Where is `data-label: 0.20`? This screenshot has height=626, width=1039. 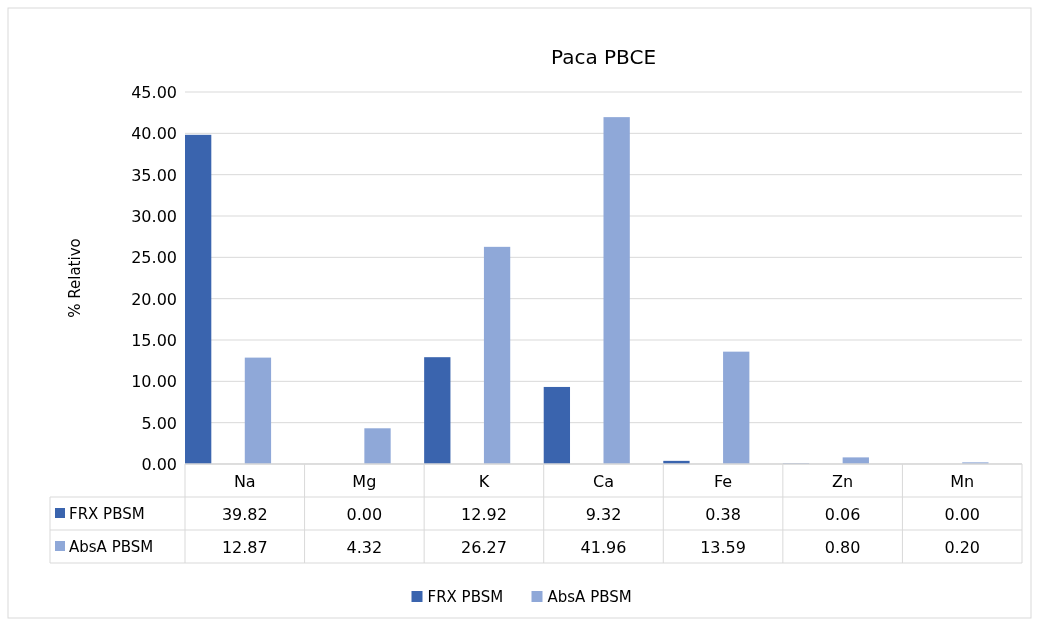
data-label: 0.20 is located at coordinates (962, 547).